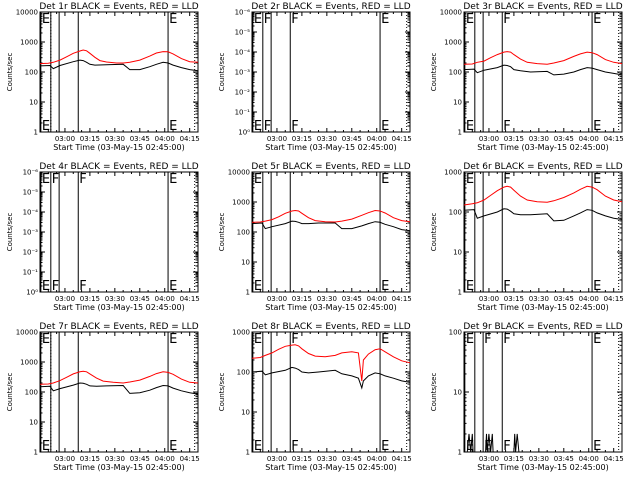  Describe the element at coordinates (330, 327) in the screenshot. I see `panel-title: Det 8r BLACK = Events, RED = LLD` at that location.